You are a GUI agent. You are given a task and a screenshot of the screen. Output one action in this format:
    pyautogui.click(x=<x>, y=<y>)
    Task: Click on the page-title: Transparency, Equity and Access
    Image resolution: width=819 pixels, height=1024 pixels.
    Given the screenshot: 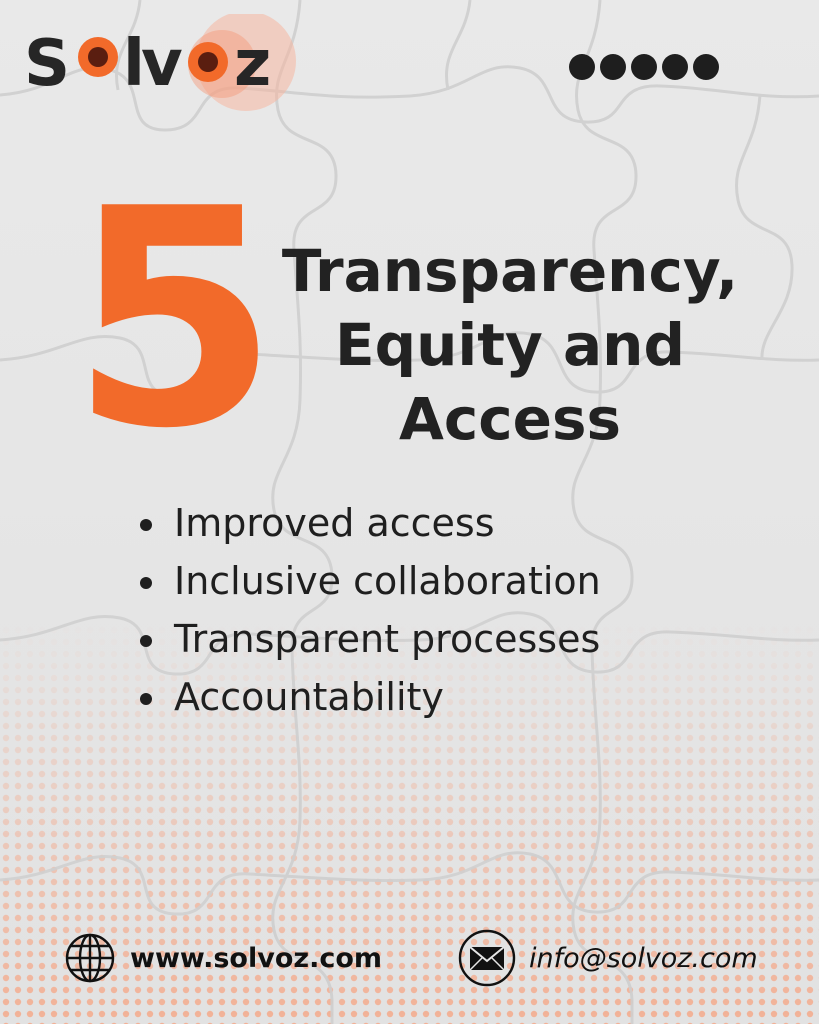 What is the action you would take?
    pyautogui.click(x=510, y=345)
    